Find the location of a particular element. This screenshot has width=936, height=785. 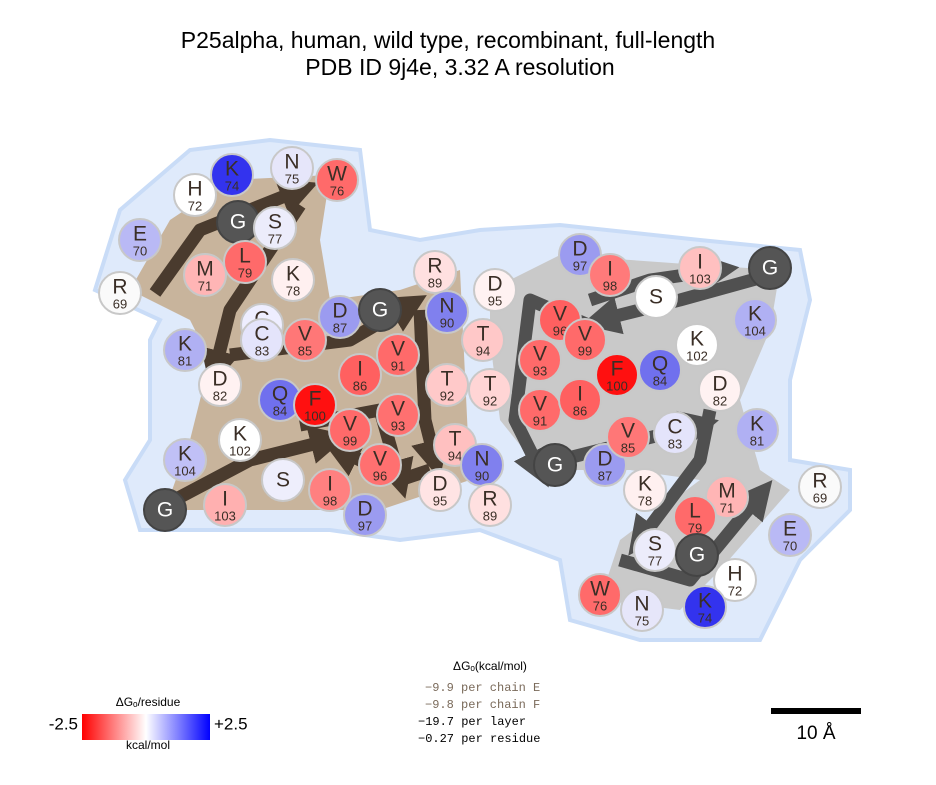

residue-number: 85 is located at coordinates (628, 447).